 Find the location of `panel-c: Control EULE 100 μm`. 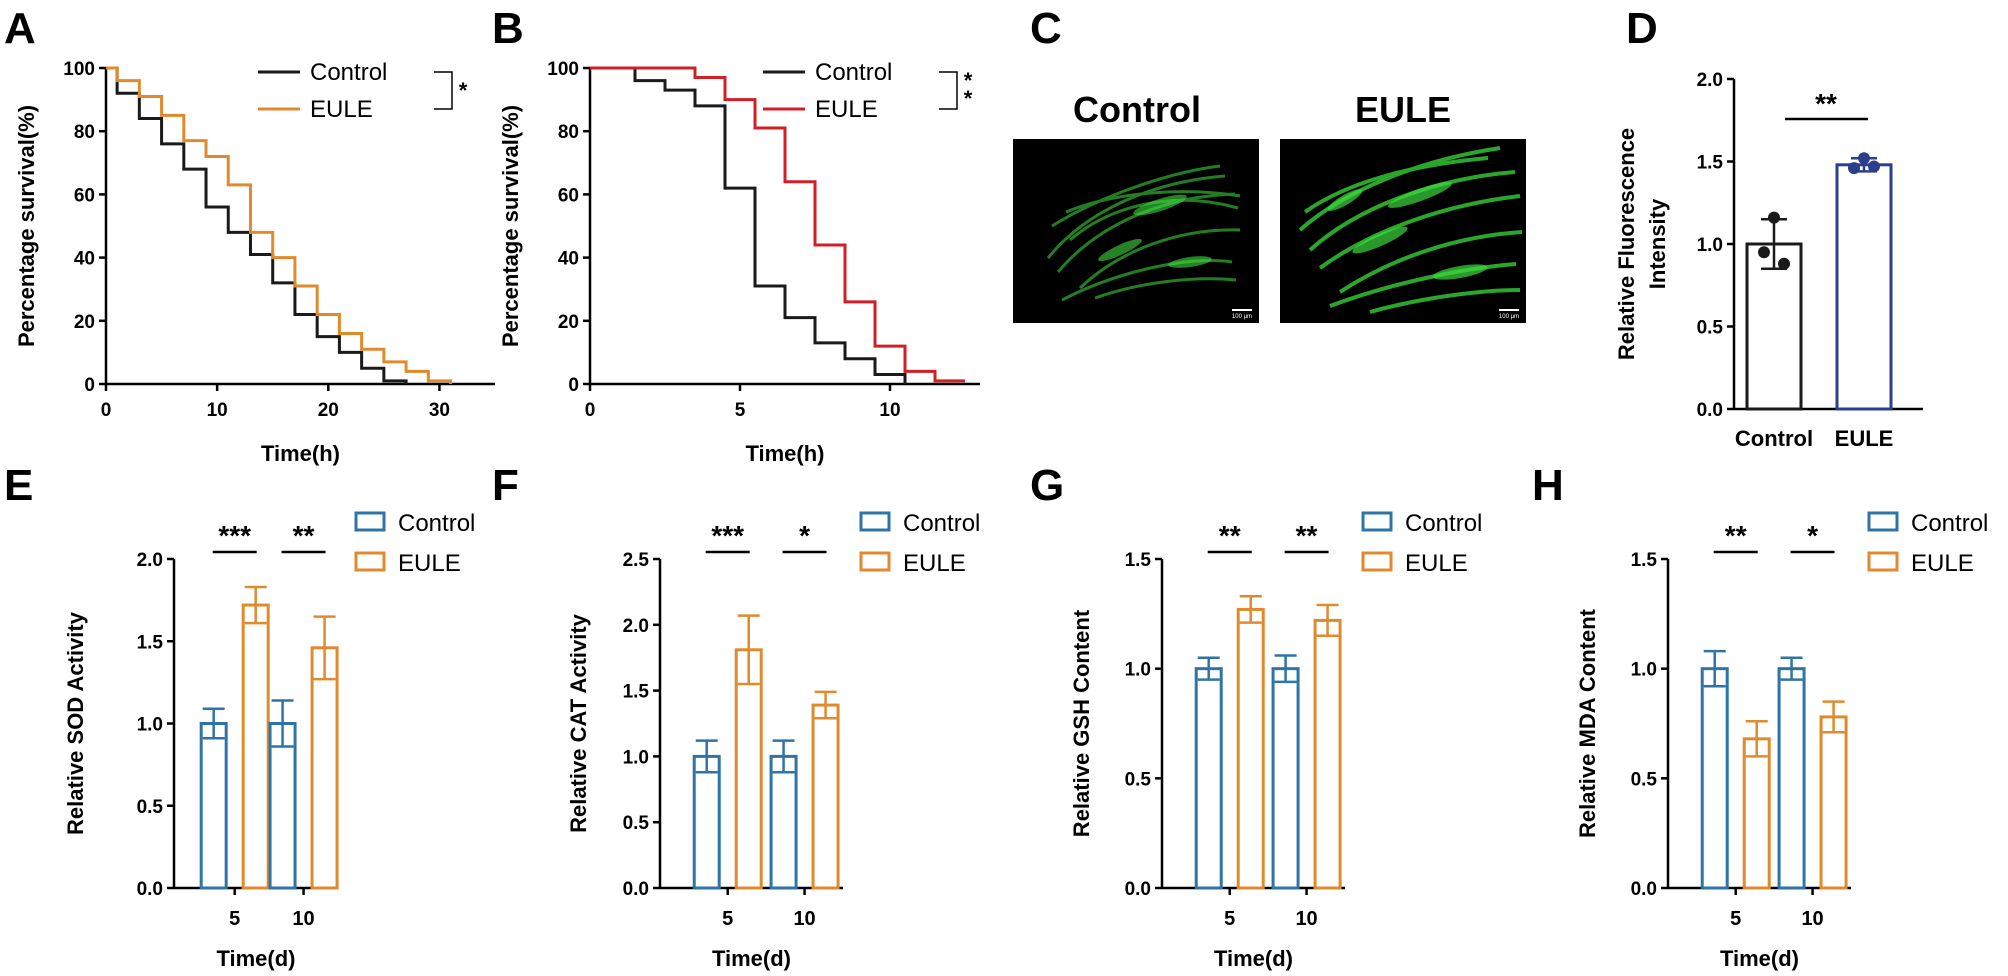

panel-c: Control EULE 100 μm is located at coordinates (1269, 206).